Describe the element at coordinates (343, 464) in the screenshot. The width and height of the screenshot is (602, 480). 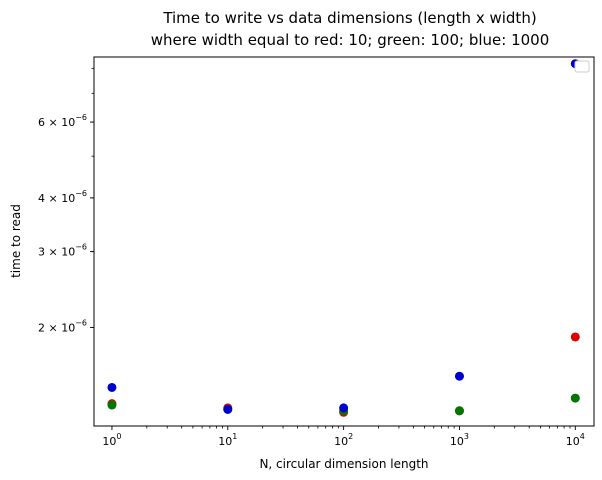
I see `x-axis-label: N, circular dimension length` at that location.